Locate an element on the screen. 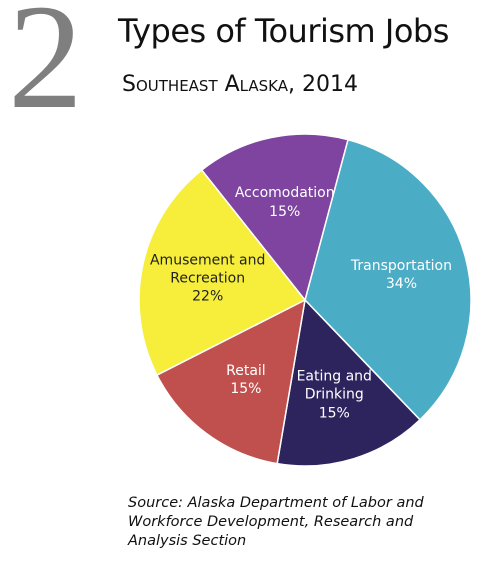 The image size is (500, 567). category-label: Retail is located at coordinates (246, 370).